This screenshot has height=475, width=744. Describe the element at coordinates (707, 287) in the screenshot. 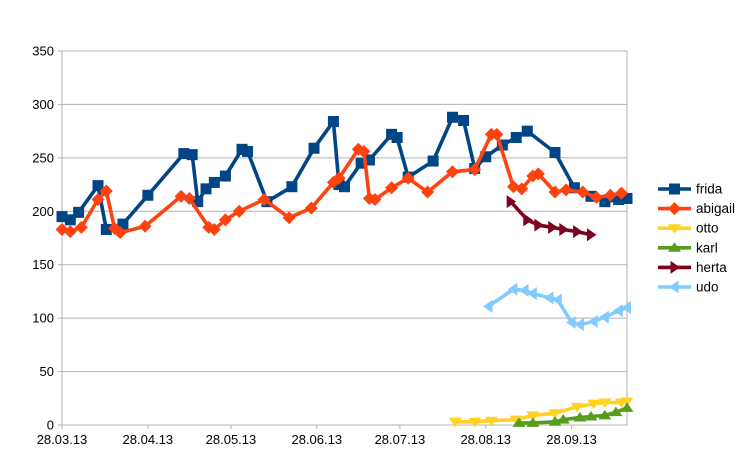

I see `legend-label: udo` at that location.